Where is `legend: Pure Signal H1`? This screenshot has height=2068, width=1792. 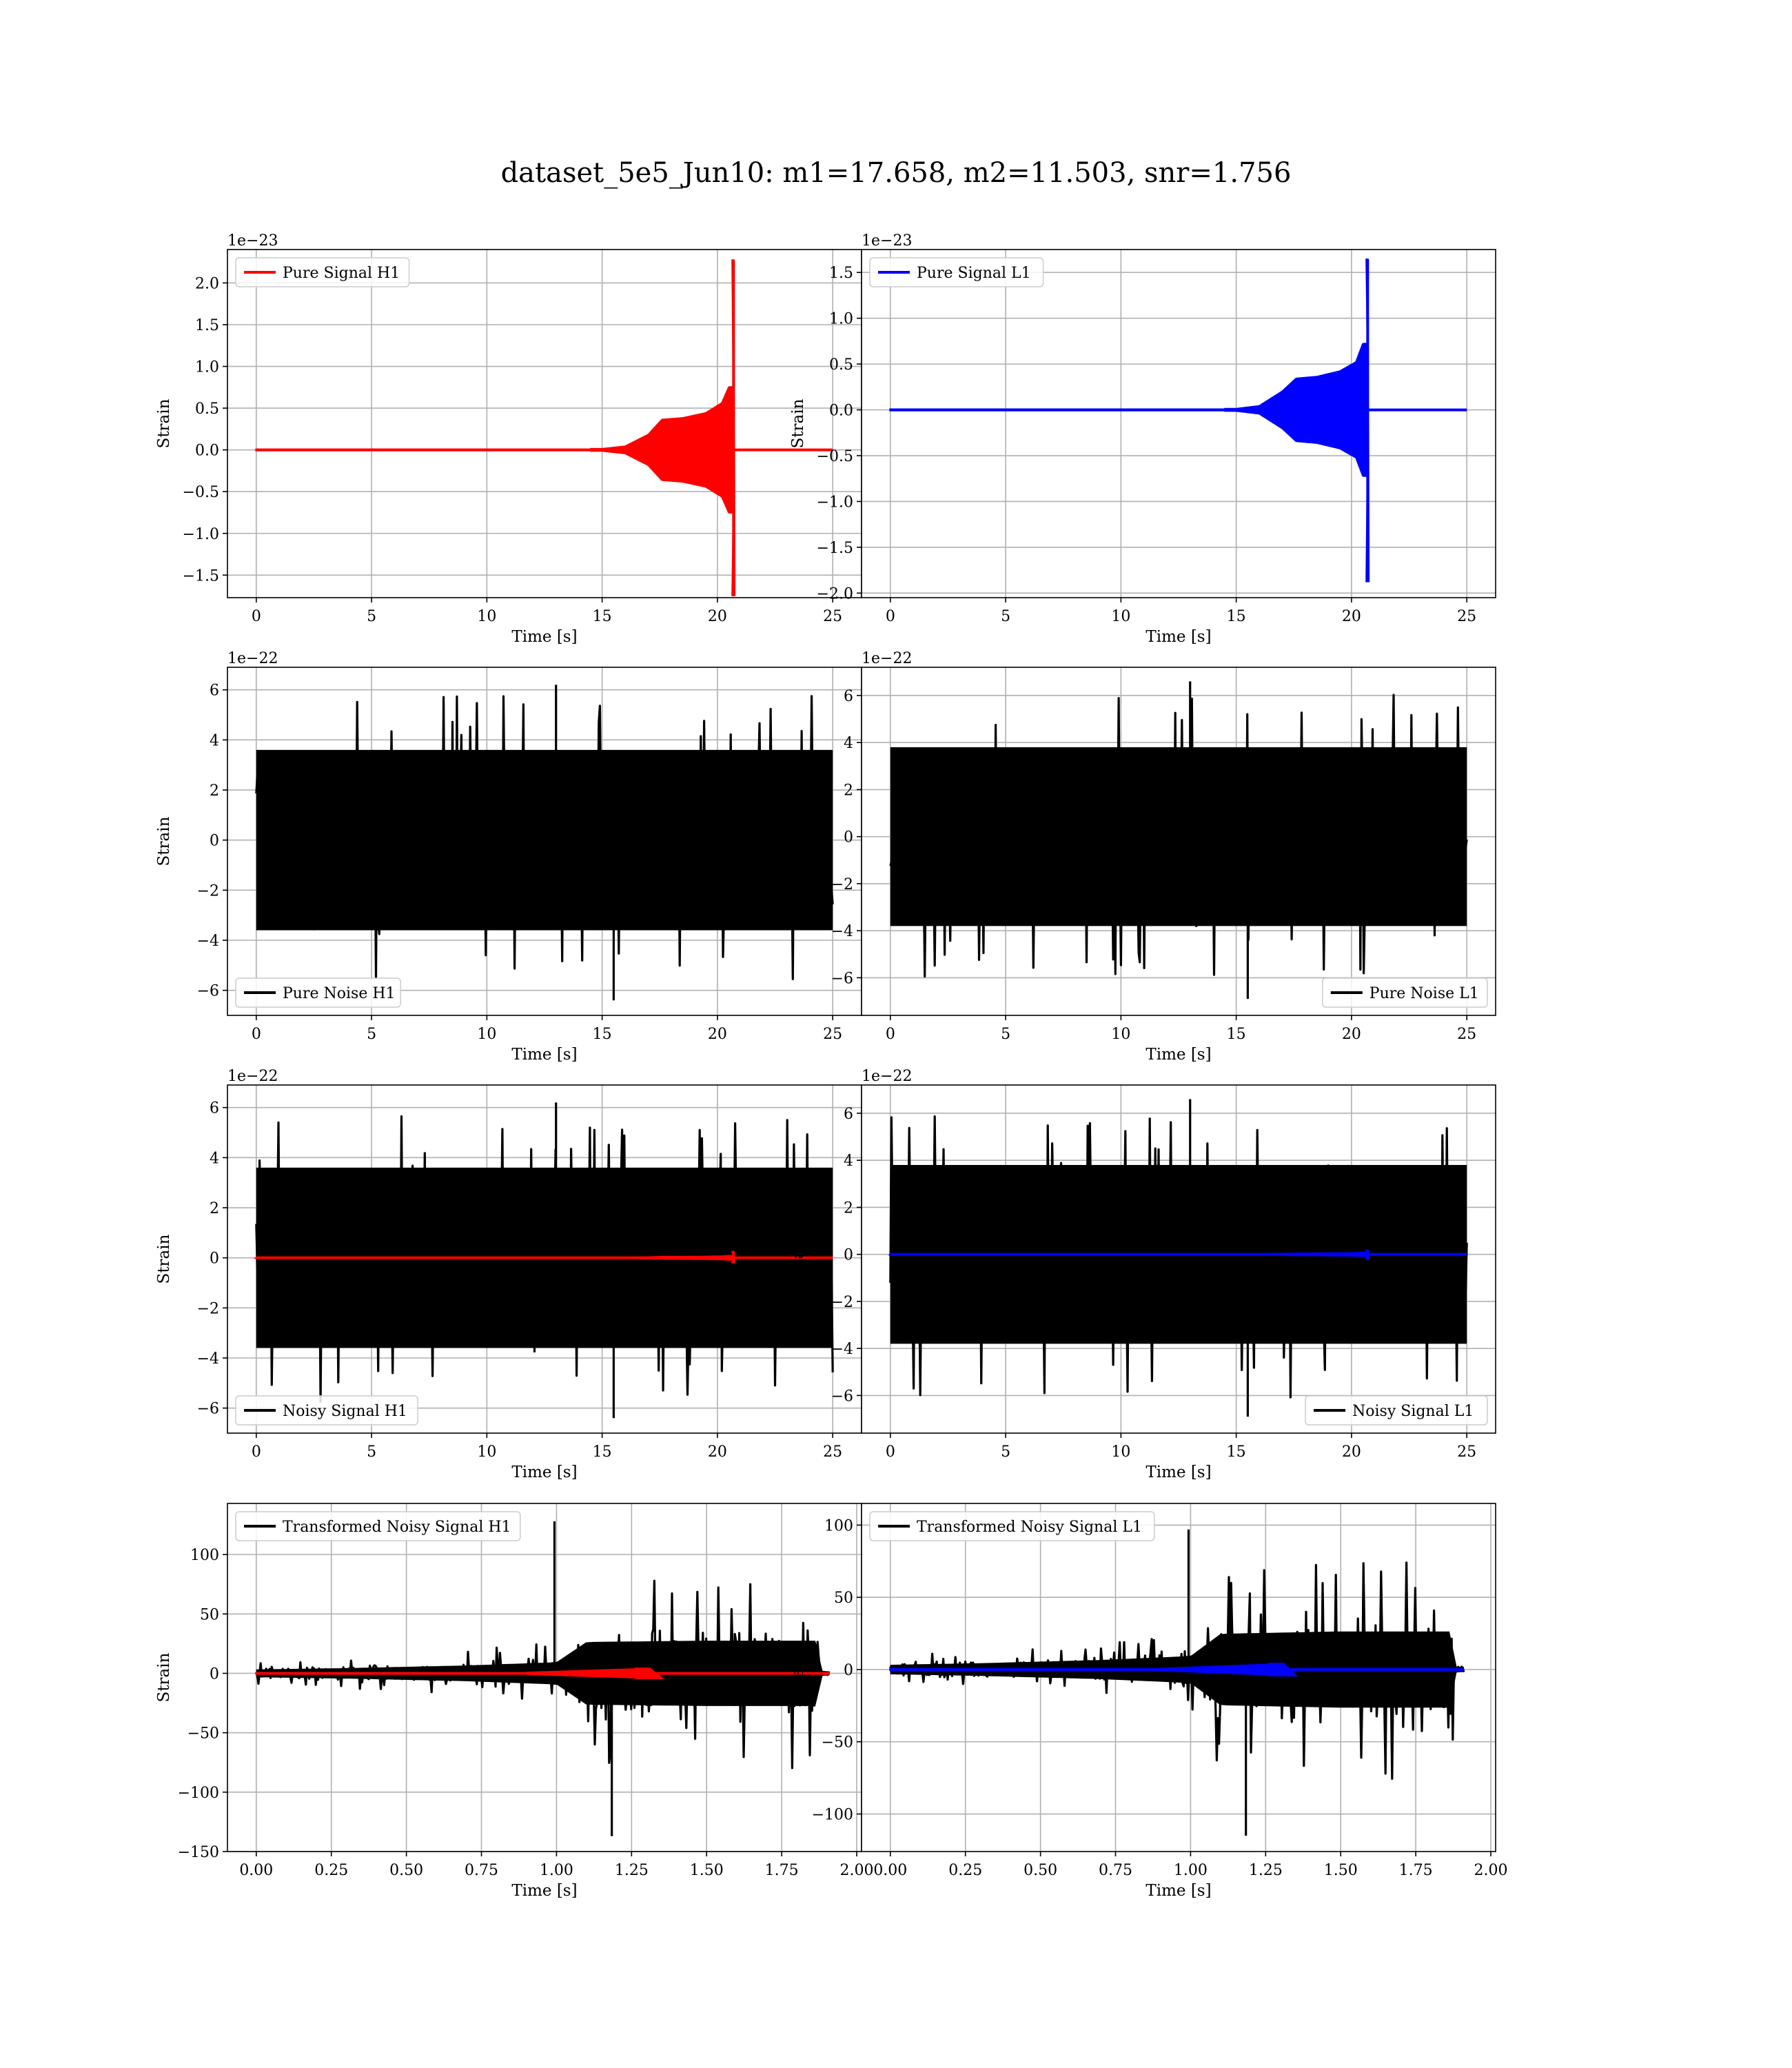 legend: Pure Signal H1 is located at coordinates (322, 272).